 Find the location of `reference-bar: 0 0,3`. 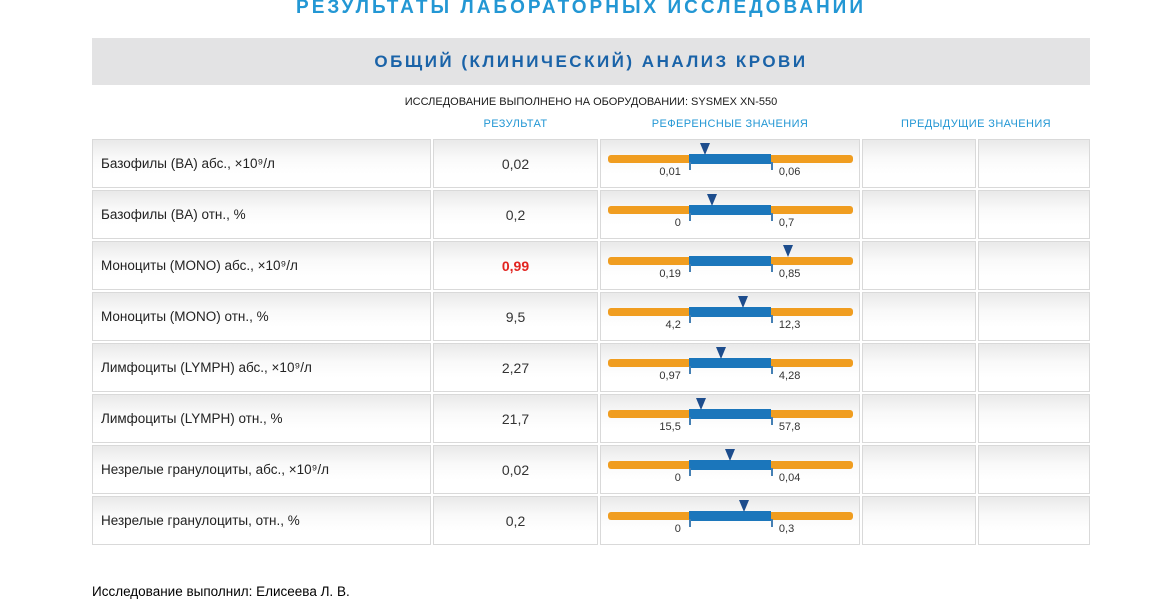

reference-bar: 0 0,3 is located at coordinates (730, 520).